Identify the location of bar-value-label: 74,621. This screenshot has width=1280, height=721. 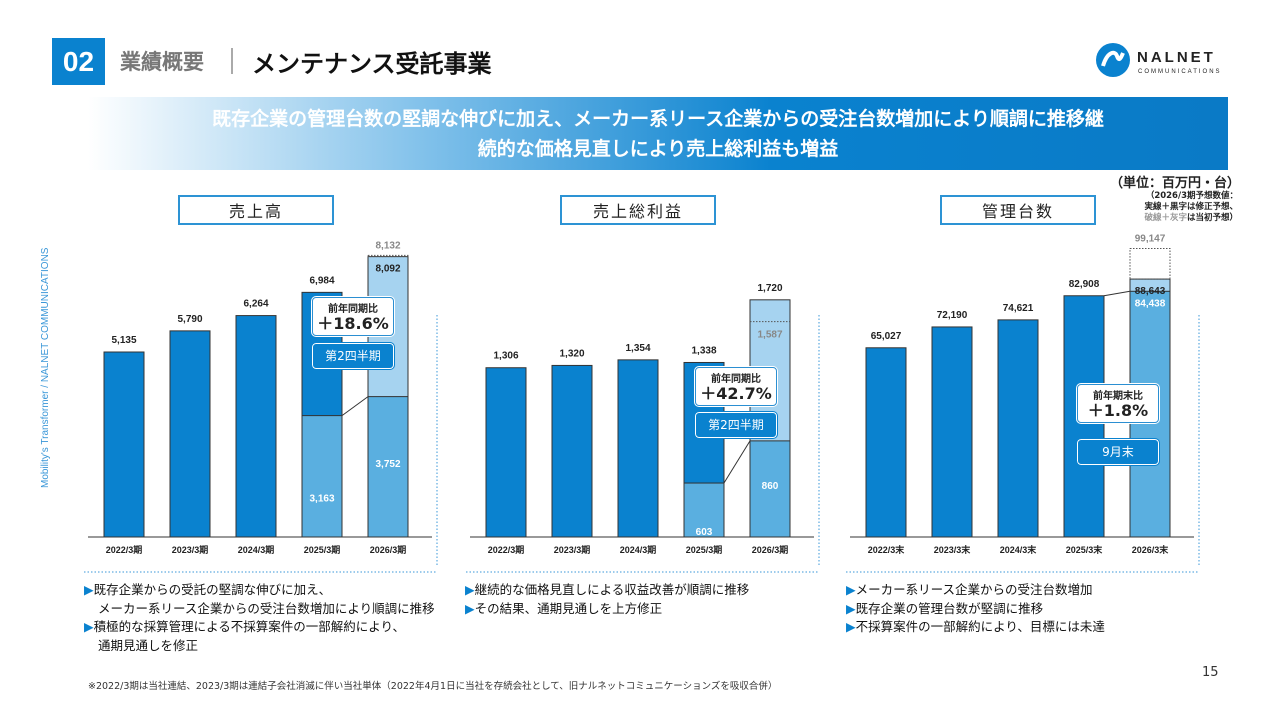
(1018, 308).